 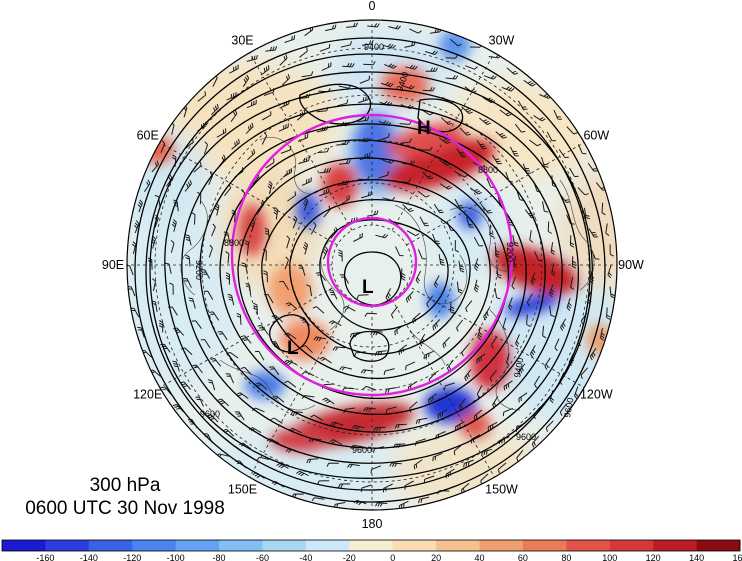 I want to click on colorbar-tick-label: 20, so click(x=436, y=557).